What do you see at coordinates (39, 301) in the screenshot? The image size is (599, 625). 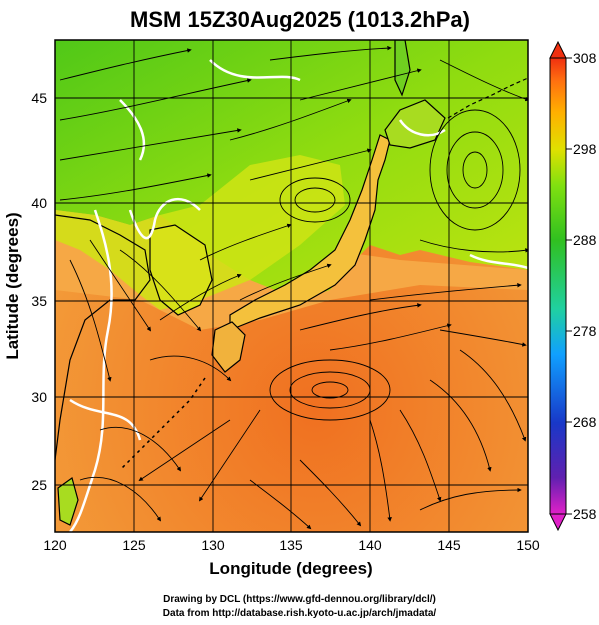 I see `y-tick-label: 35` at bounding box center [39, 301].